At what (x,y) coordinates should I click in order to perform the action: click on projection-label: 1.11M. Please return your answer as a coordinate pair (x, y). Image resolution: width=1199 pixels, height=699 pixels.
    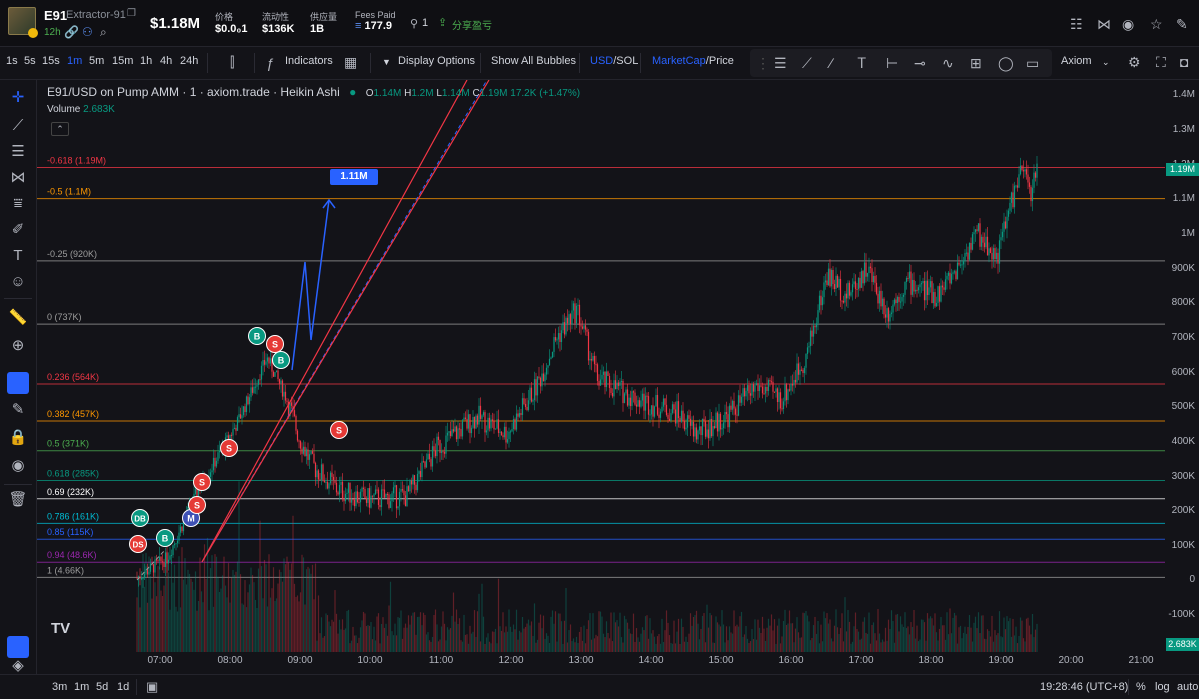
    Looking at the image, I should click on (354, 177).